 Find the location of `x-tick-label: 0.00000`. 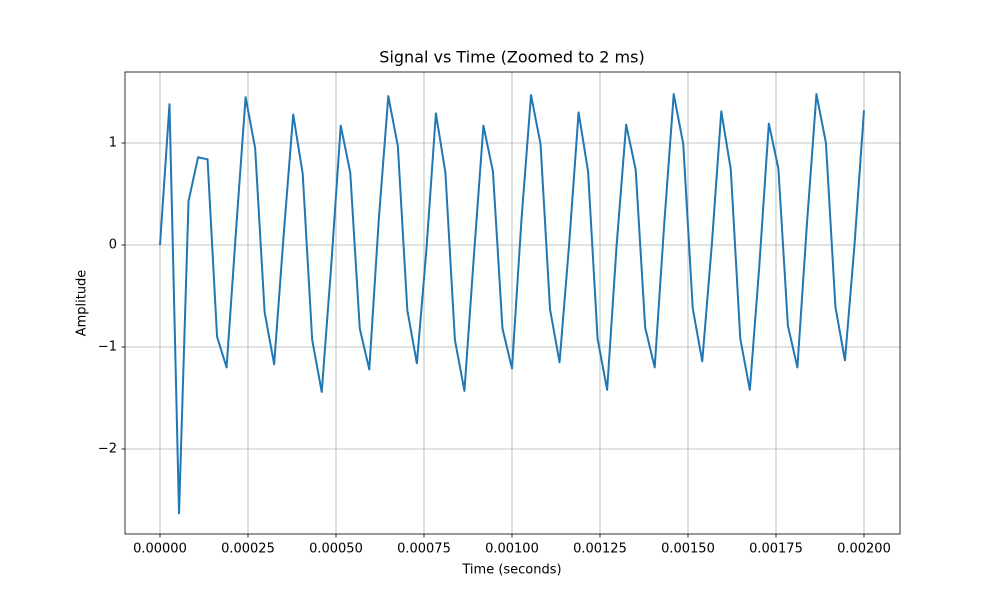

x-tick-label: 0.00000 is located at coordinates (160, 549).